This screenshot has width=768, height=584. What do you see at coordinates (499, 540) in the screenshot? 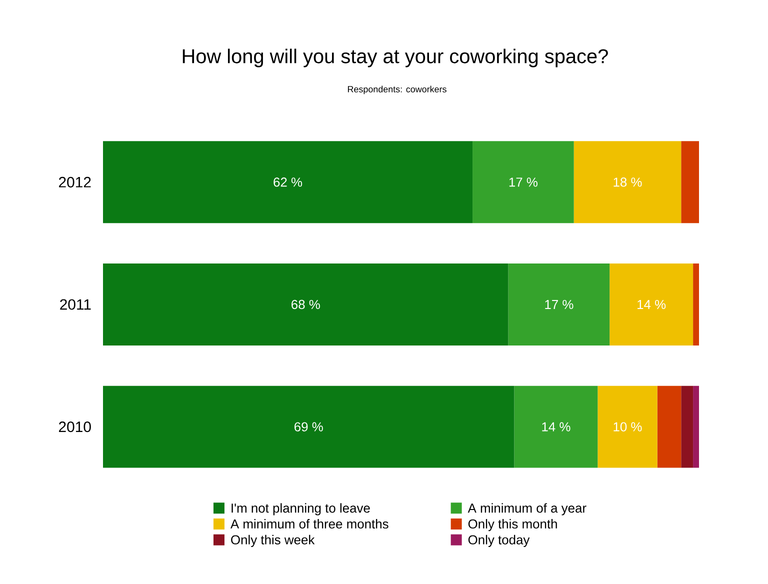
I see `legend-label: Only today` at bounding box center [499, 540].